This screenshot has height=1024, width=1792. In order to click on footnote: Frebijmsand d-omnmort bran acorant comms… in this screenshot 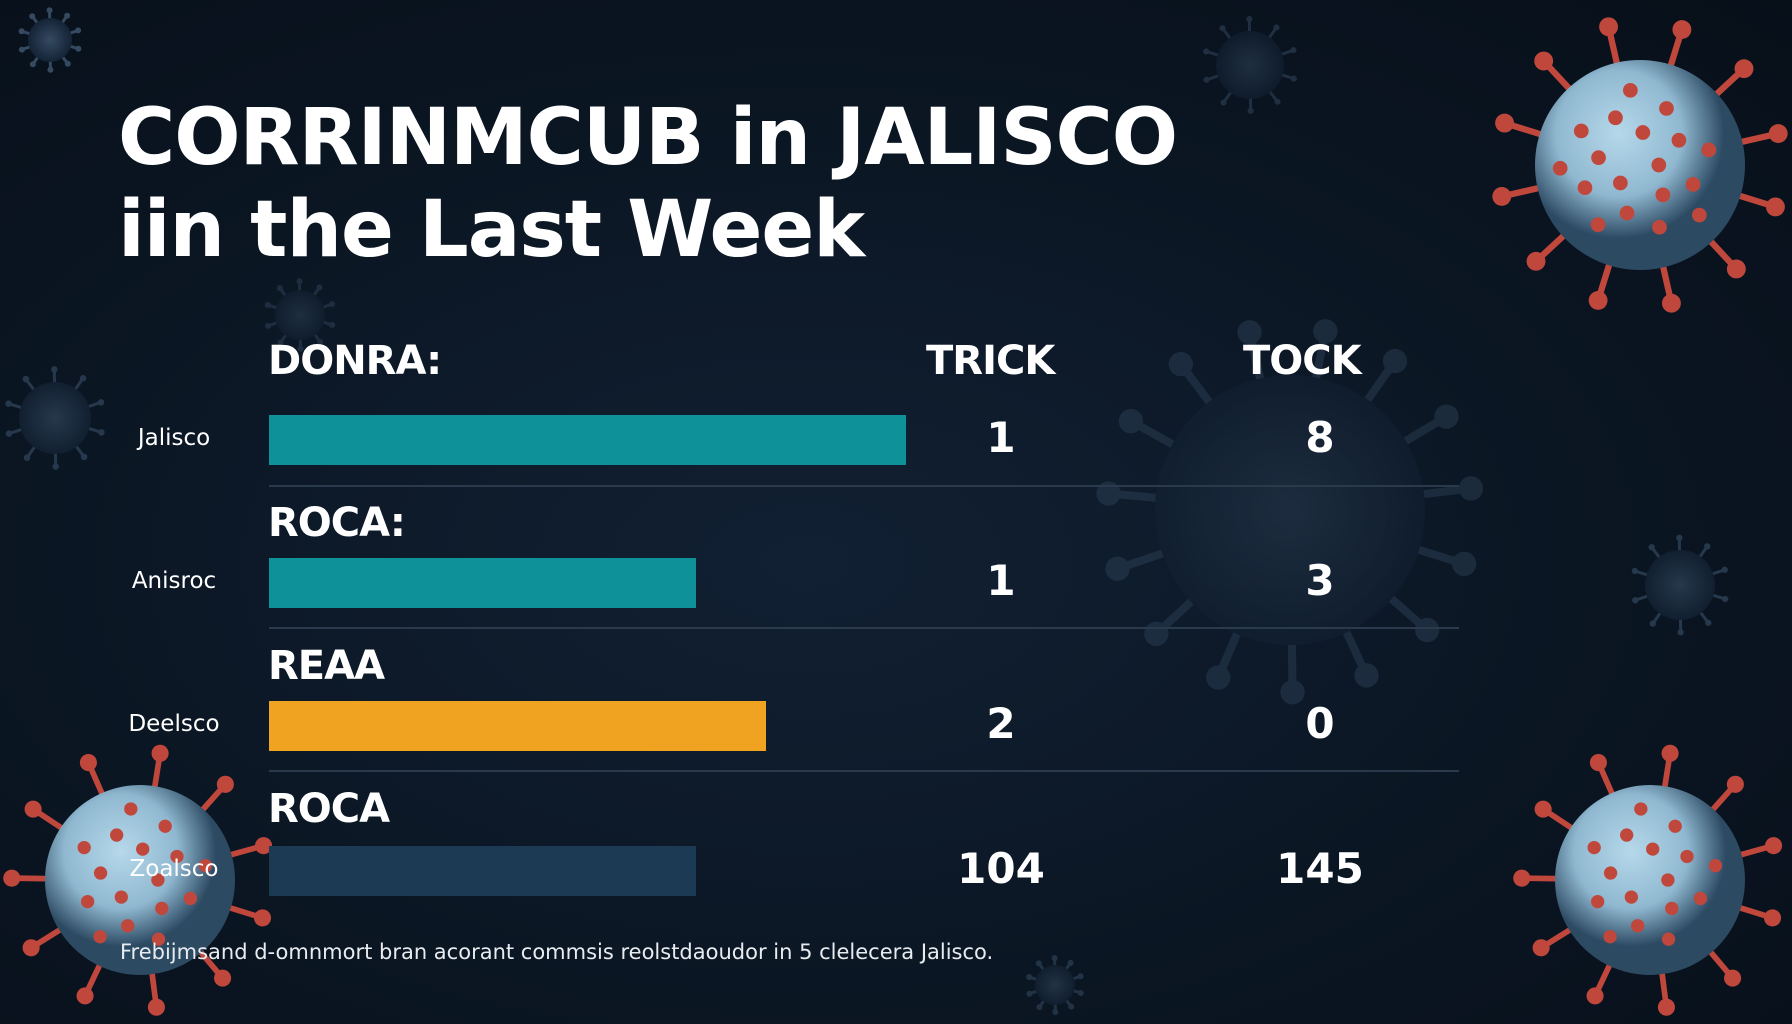, I will do `click(557, 952)`.